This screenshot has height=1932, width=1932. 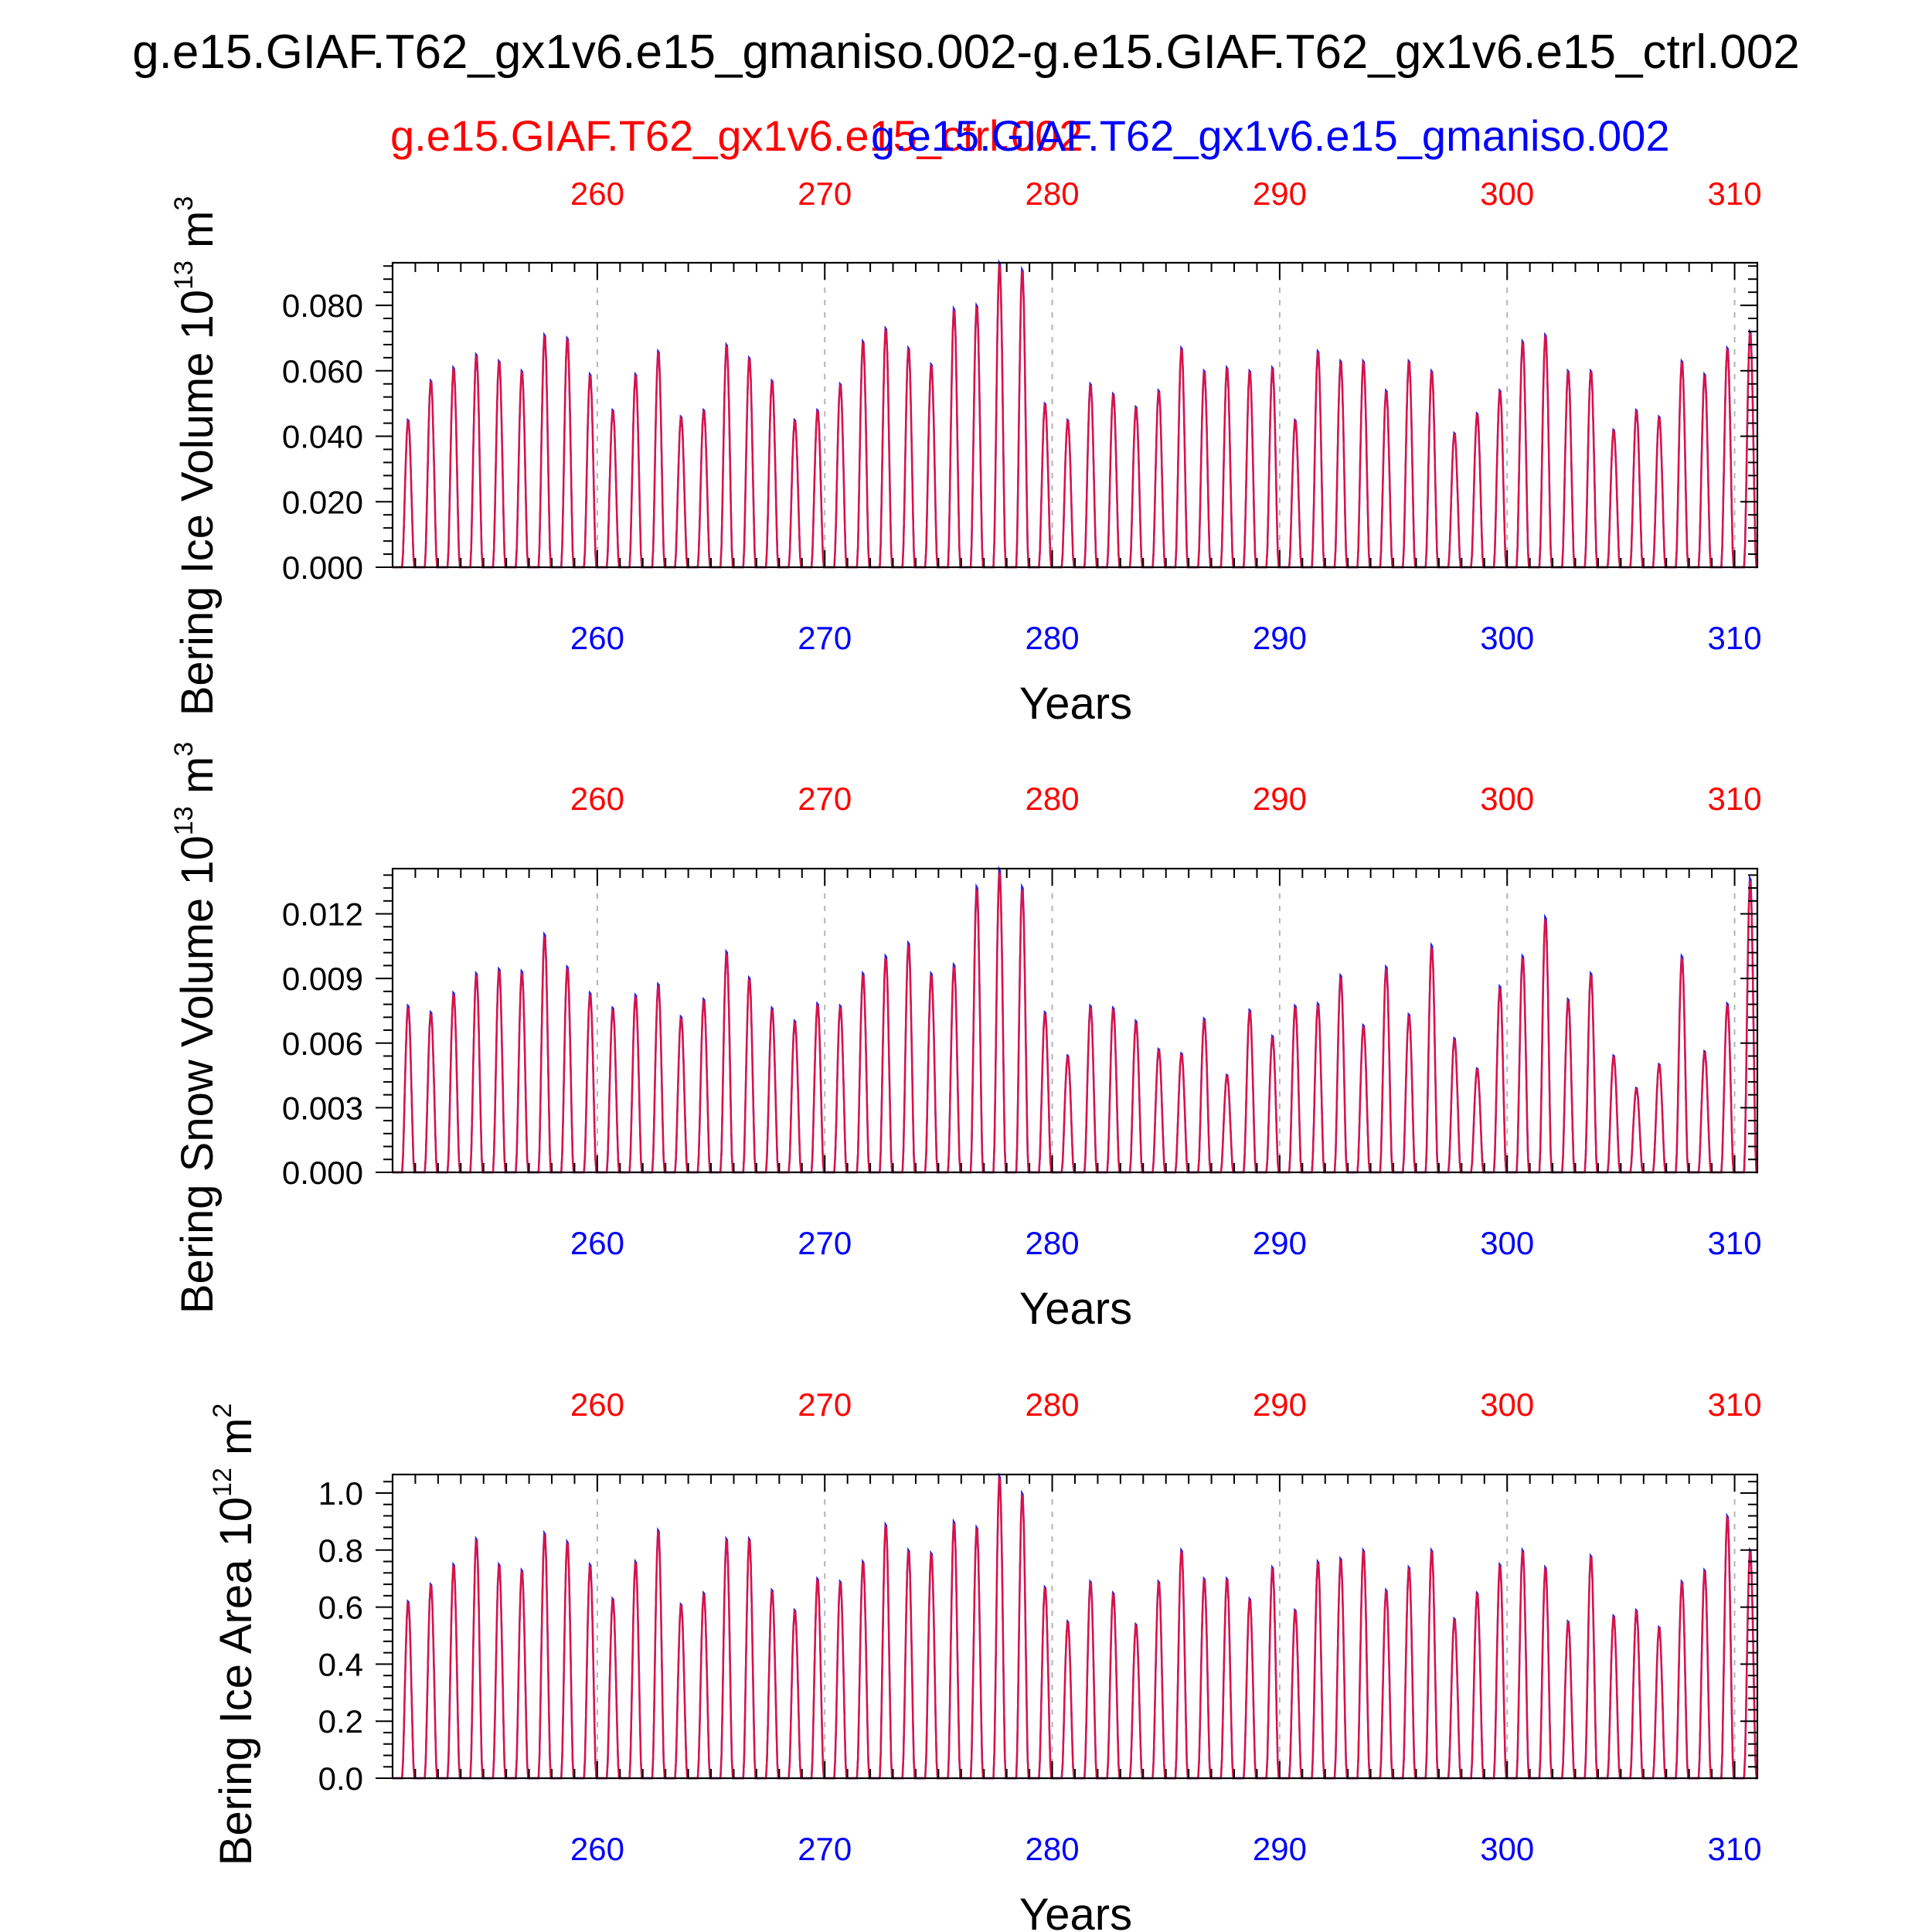 What do you see at coordinates (323, 305) in the screenshot?
I see `y-tick-label: 0.080` at bounding box center [323, 305].